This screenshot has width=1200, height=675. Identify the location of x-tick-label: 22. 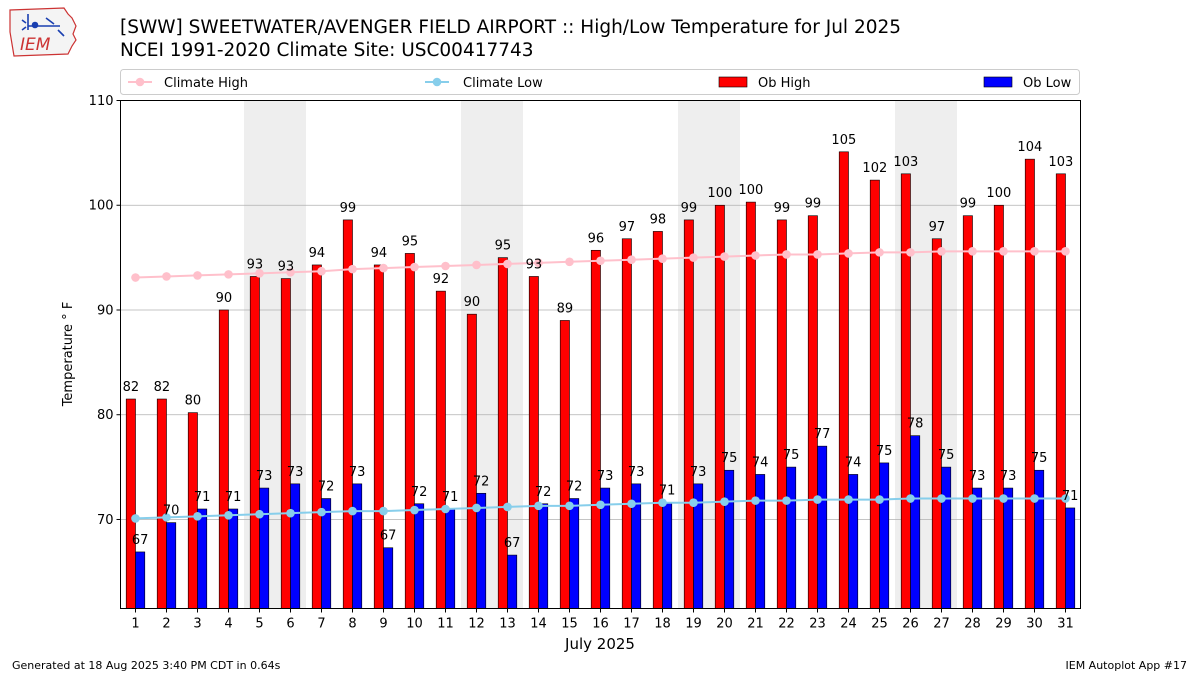
(786, 624).